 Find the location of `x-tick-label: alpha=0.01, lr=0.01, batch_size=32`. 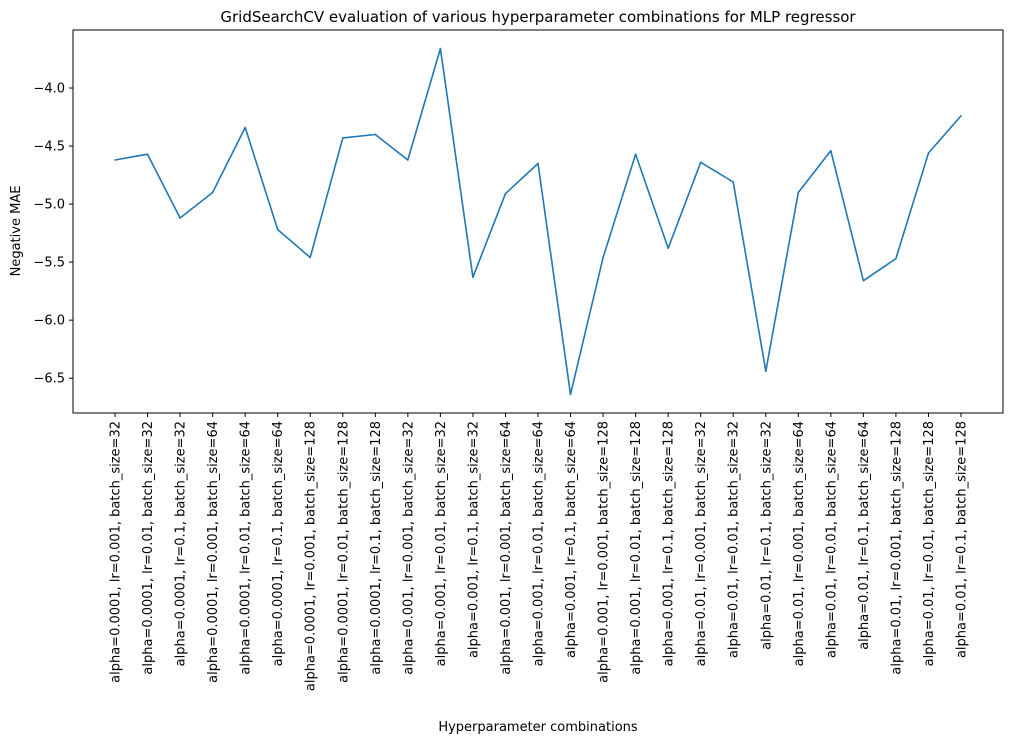

x-tick-label: alpha=0.01, lr=0.01, batch_size=32 is located at coordinates (734, 539).